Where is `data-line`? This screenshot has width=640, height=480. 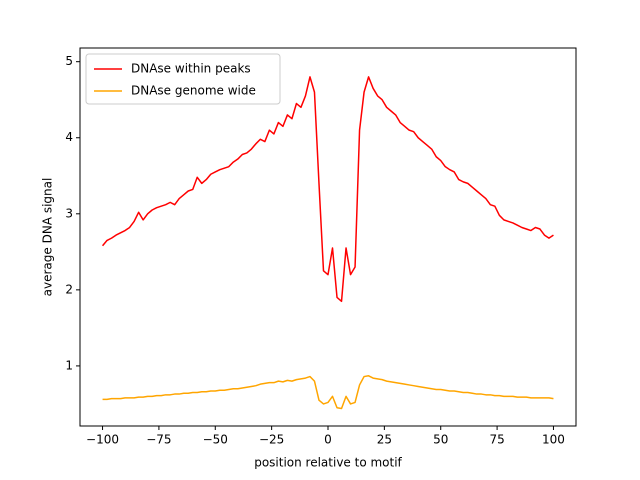 data-line is located at coordinates (328, 392).